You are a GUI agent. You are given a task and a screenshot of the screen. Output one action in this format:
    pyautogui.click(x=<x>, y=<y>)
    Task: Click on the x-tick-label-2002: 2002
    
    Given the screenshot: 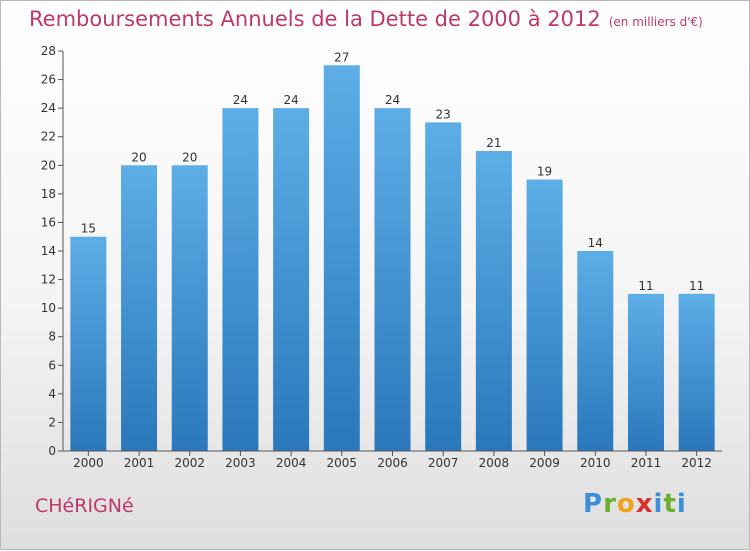 What is the action you would take?
    pyautogui.click(x=189, y=463)
    